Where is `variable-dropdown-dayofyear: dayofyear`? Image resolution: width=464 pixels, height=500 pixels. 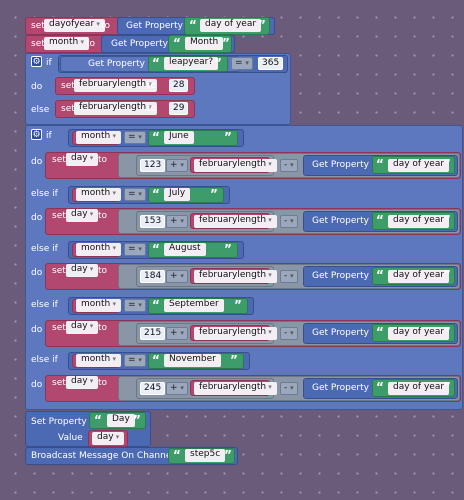 variable-dropdown-dayofyear: dayofyear is located at coordinates (74, 25).